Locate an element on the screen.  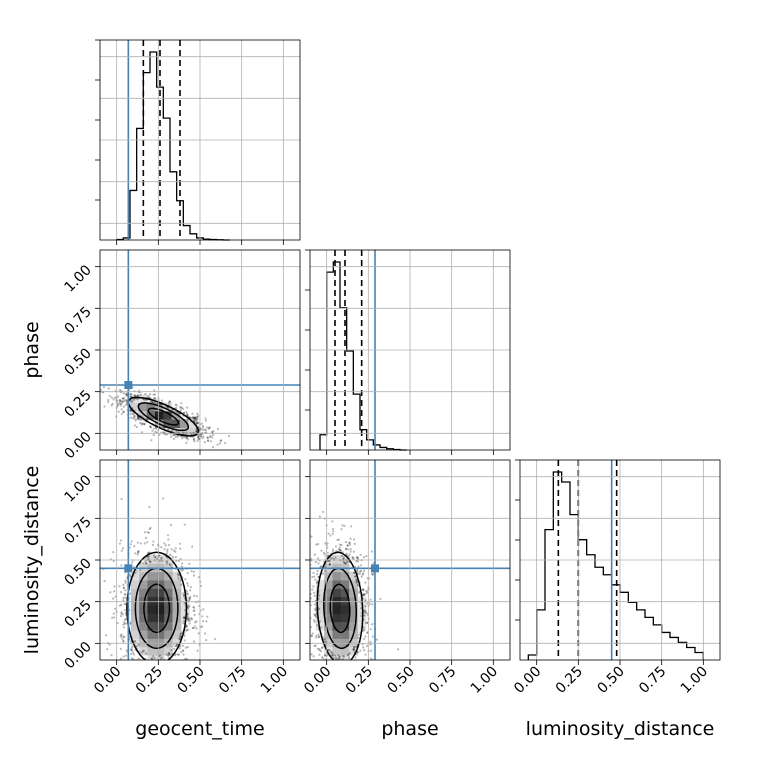
hist-phase-grid is located at coordinates (410, 350).